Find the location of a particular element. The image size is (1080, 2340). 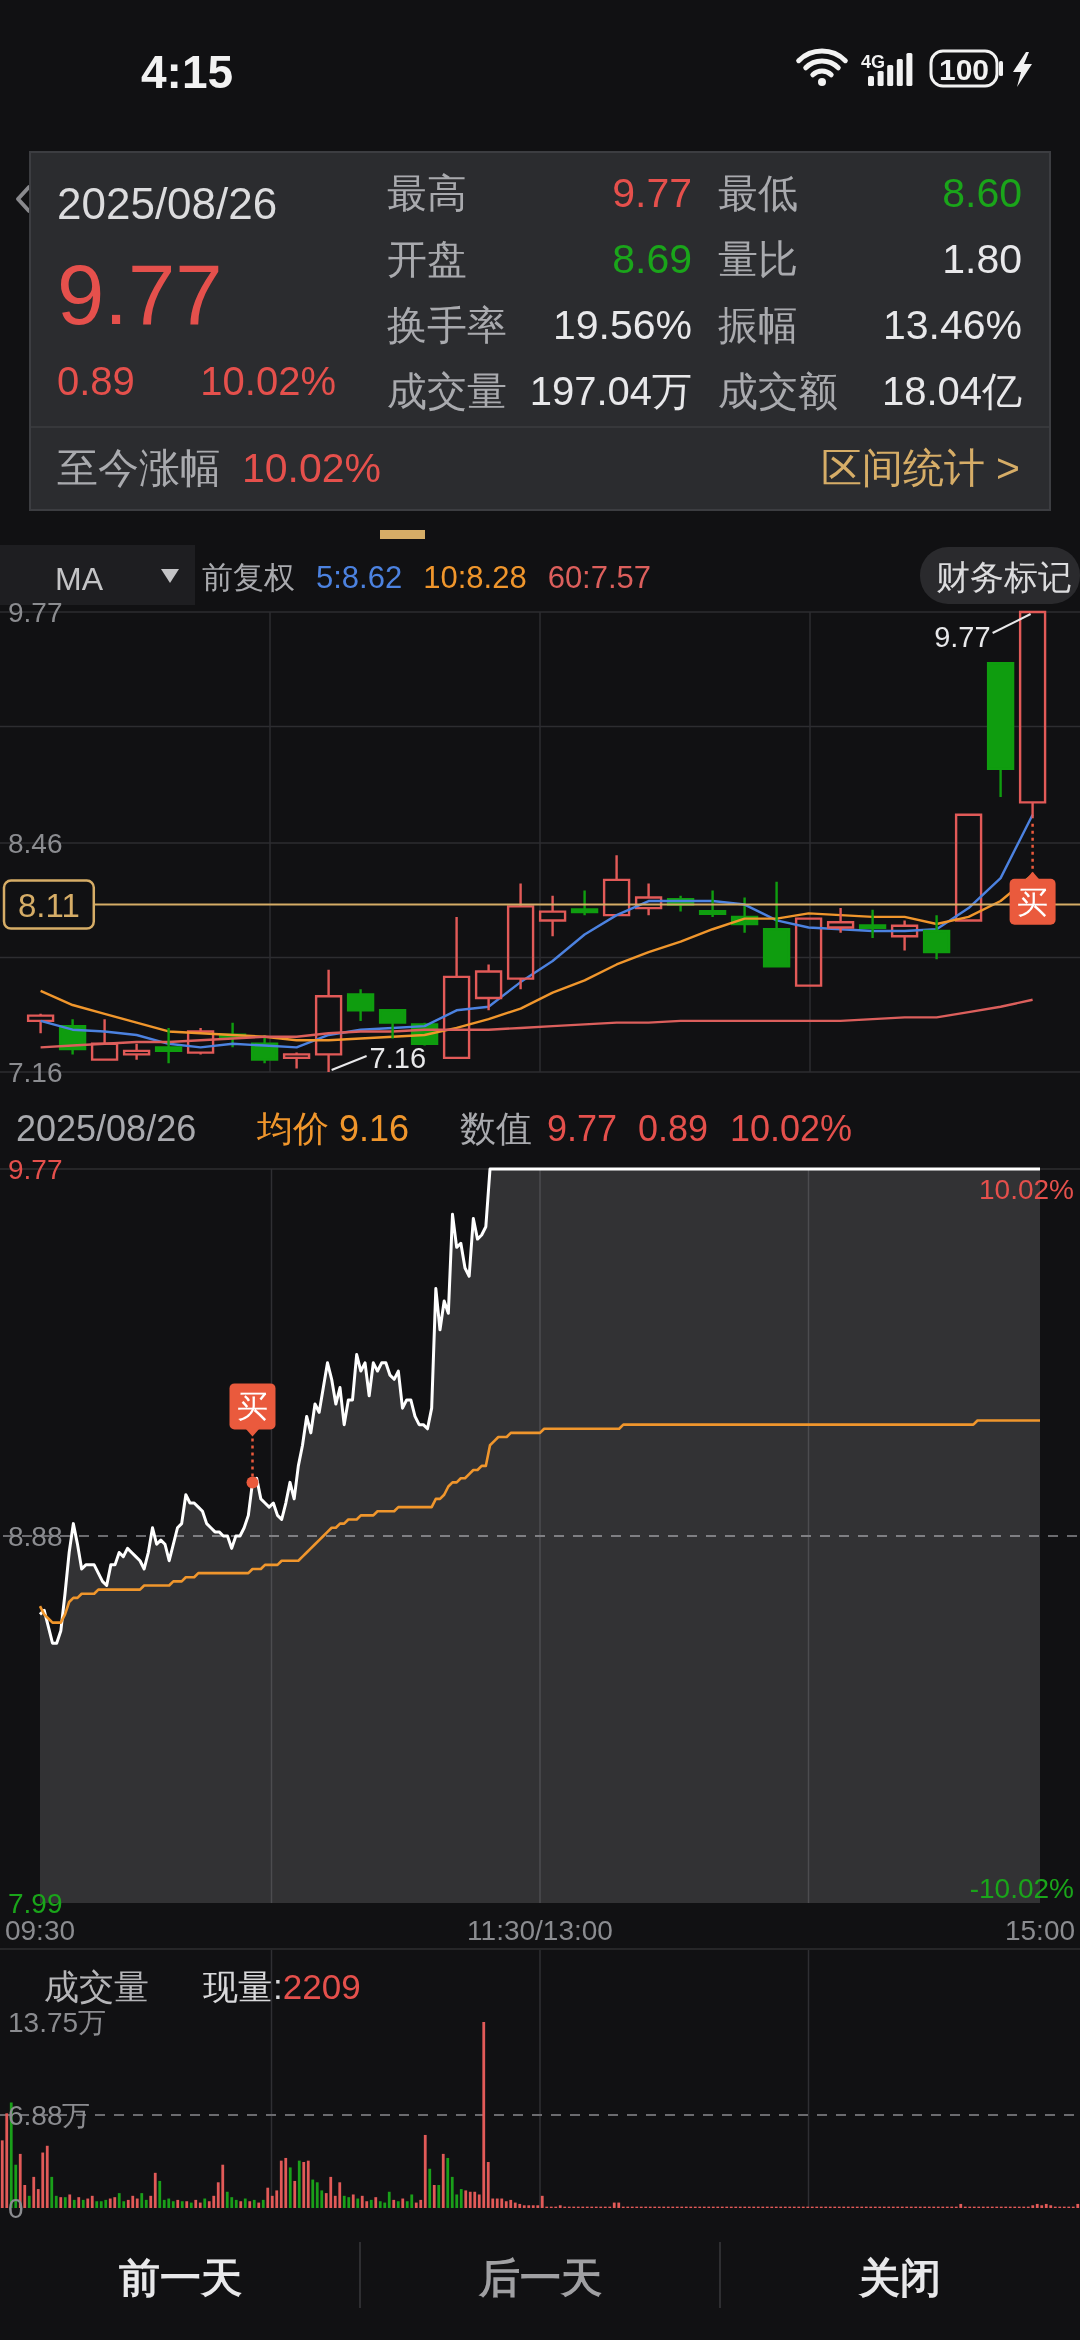

x-tick-label: 15:00 is located at coordinates (1040, 1930).